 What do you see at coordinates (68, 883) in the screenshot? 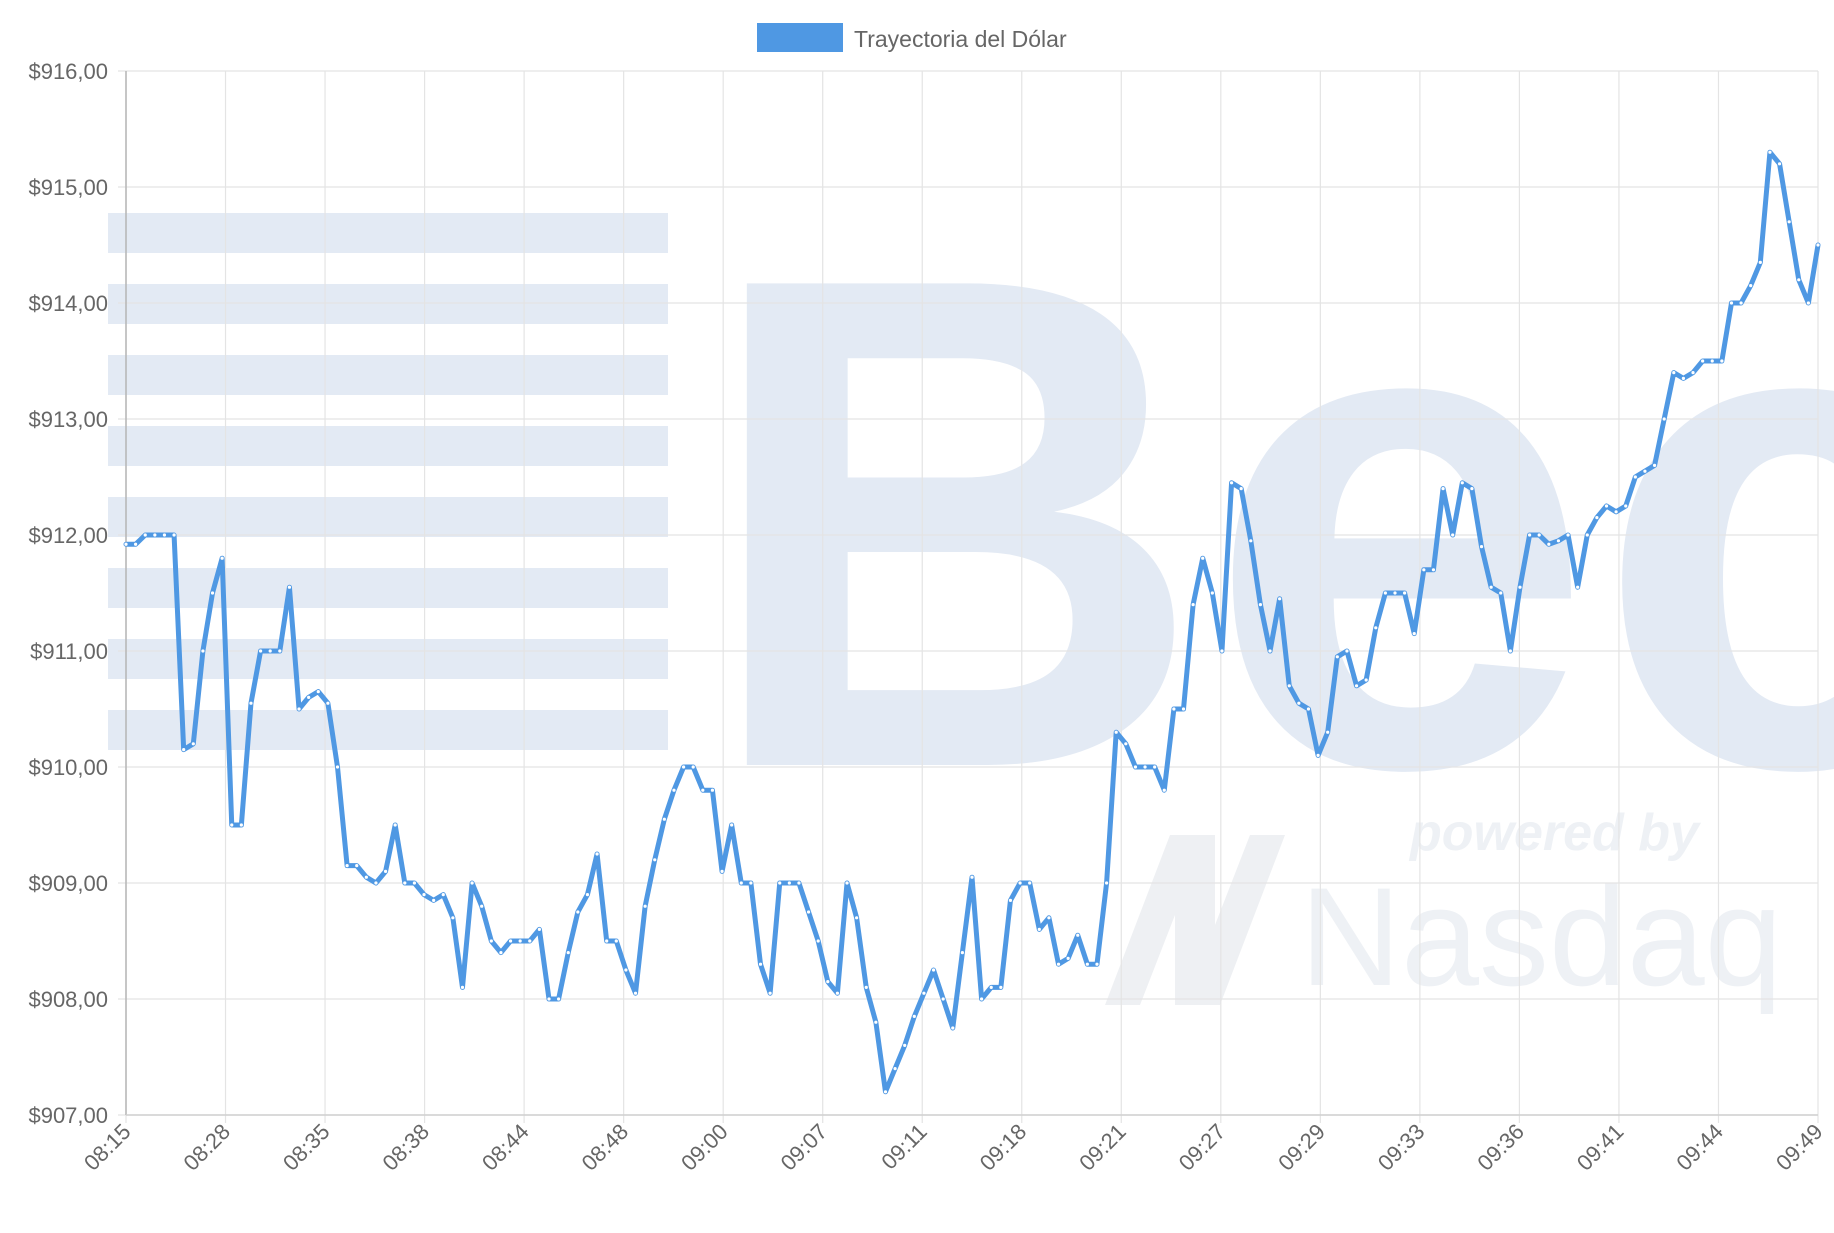
I see `y-tick-label: $909,00` at bounding box center [68, 883].